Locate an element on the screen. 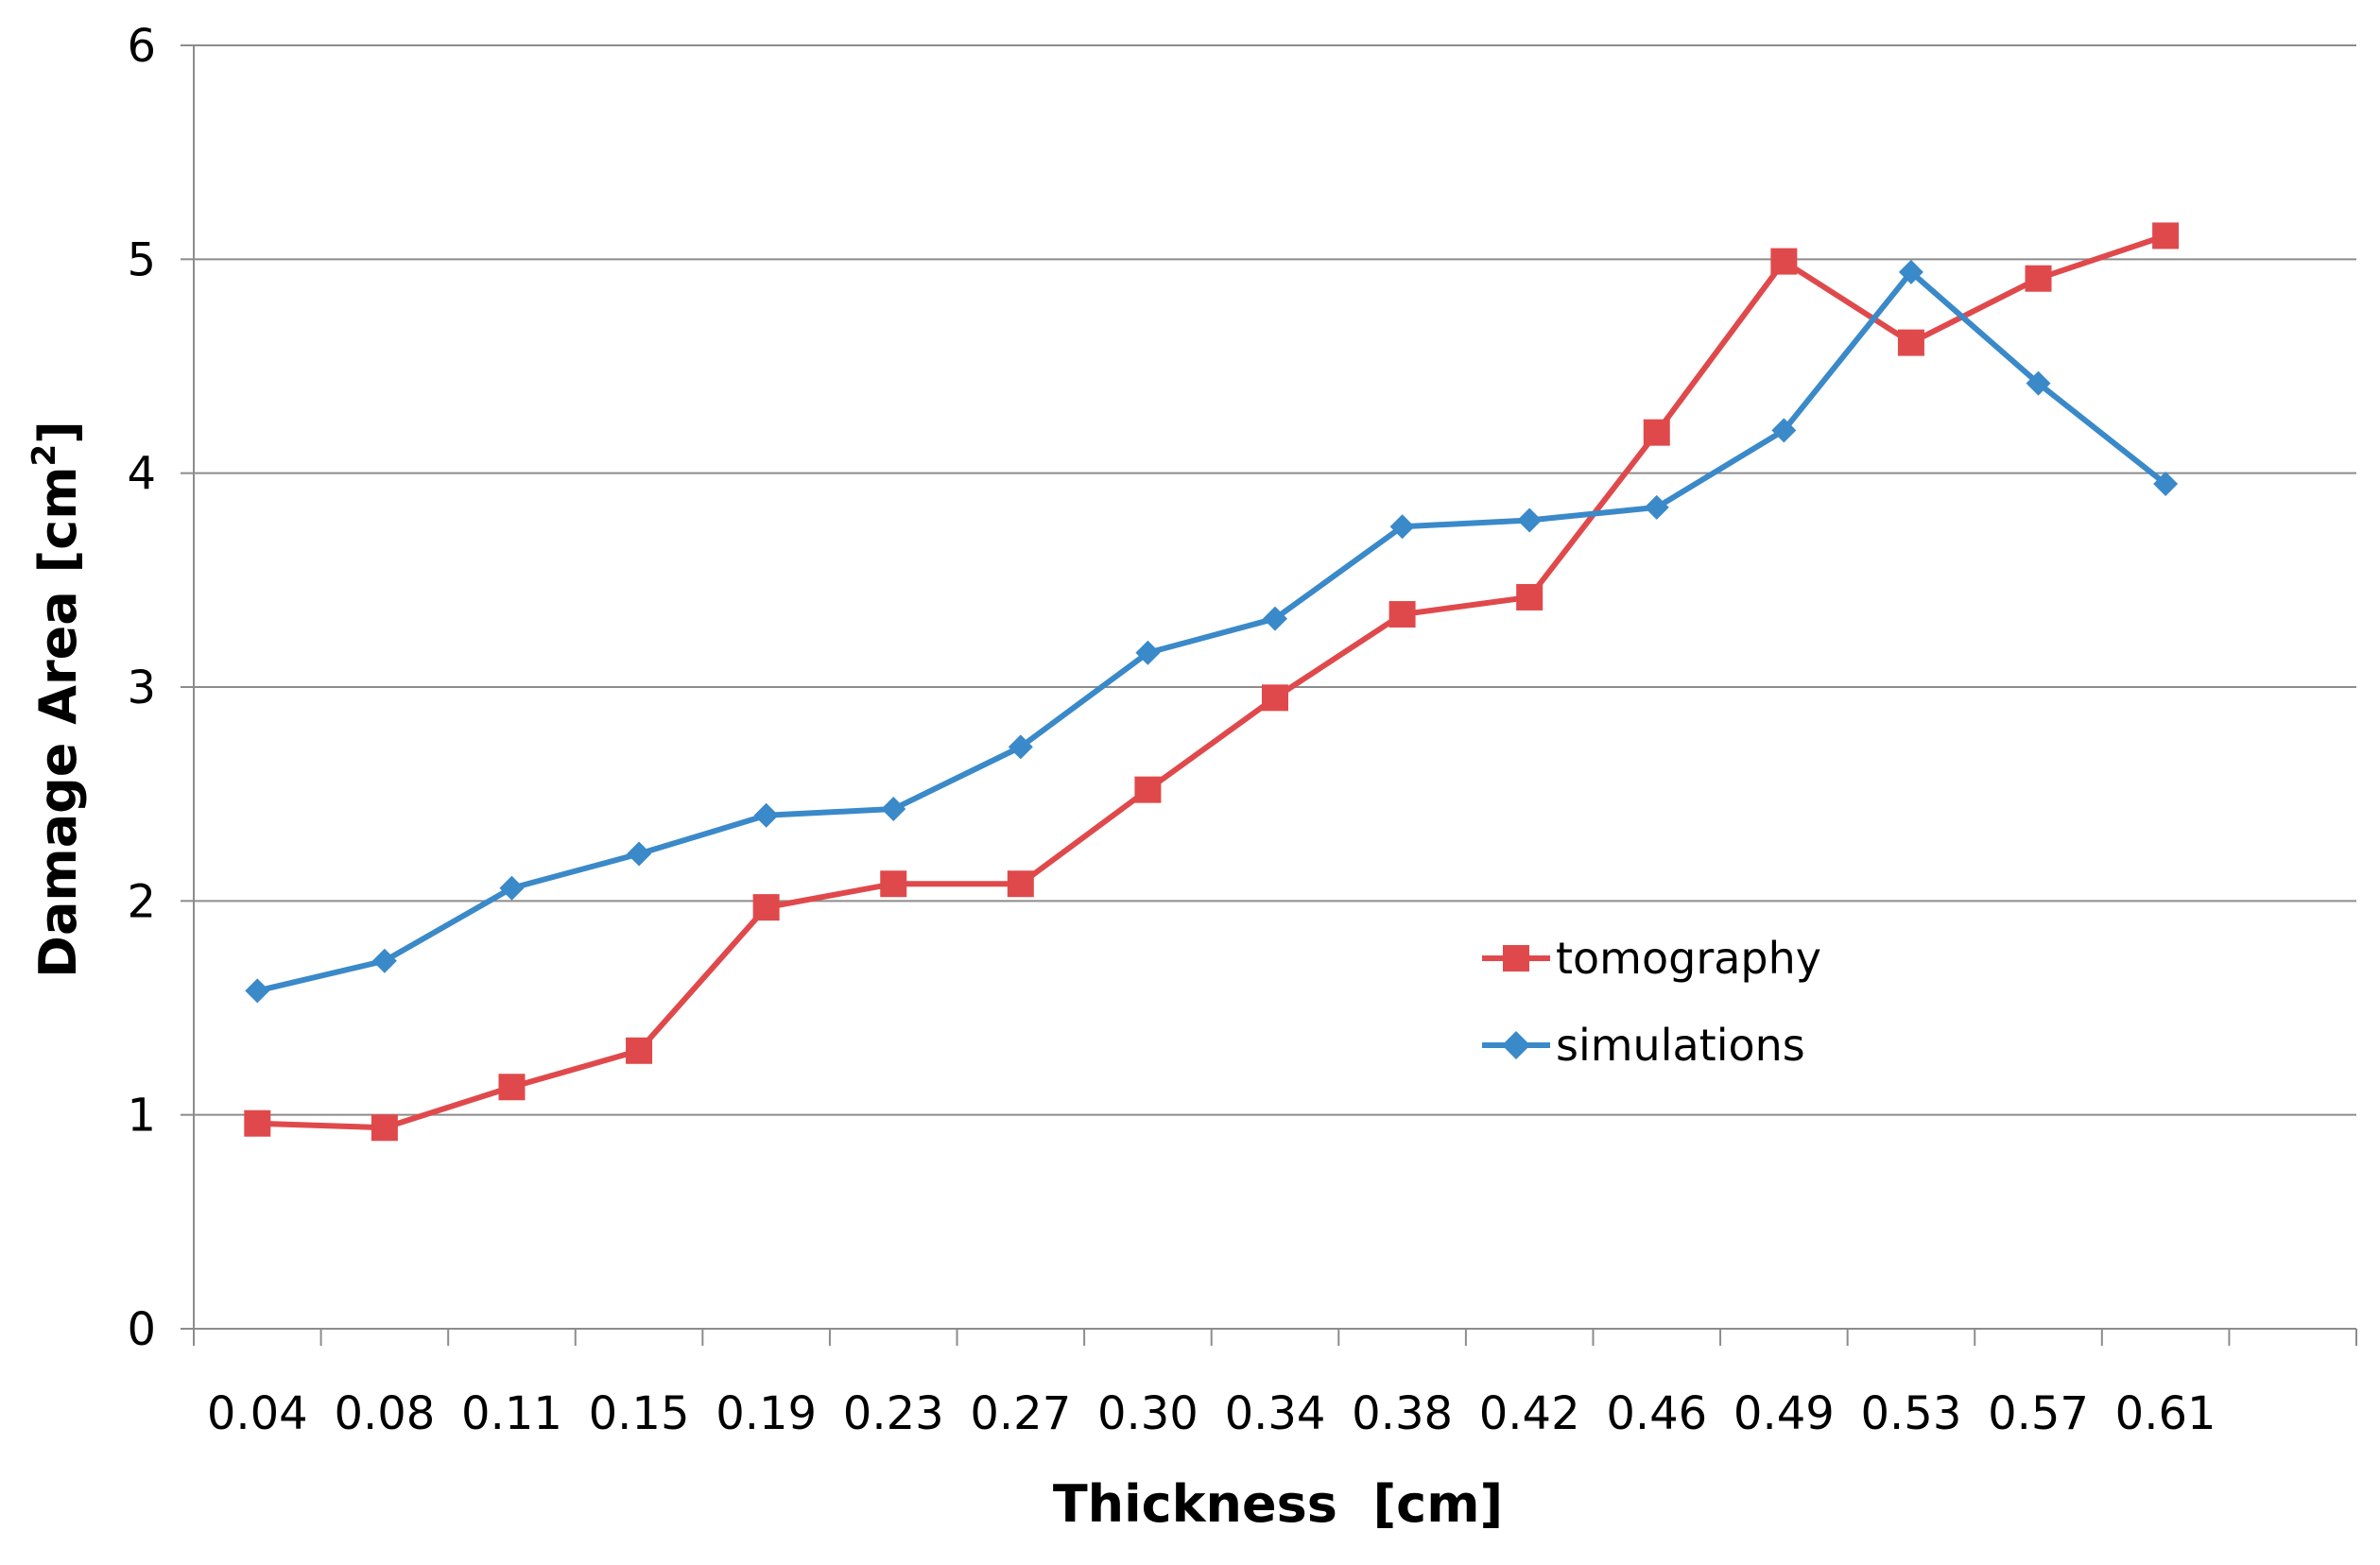 Image resolution: width=2380 pixels, height=1565 pixels. y-axis-title: Damage Area [cm2] is located at coordinates (57, 699).